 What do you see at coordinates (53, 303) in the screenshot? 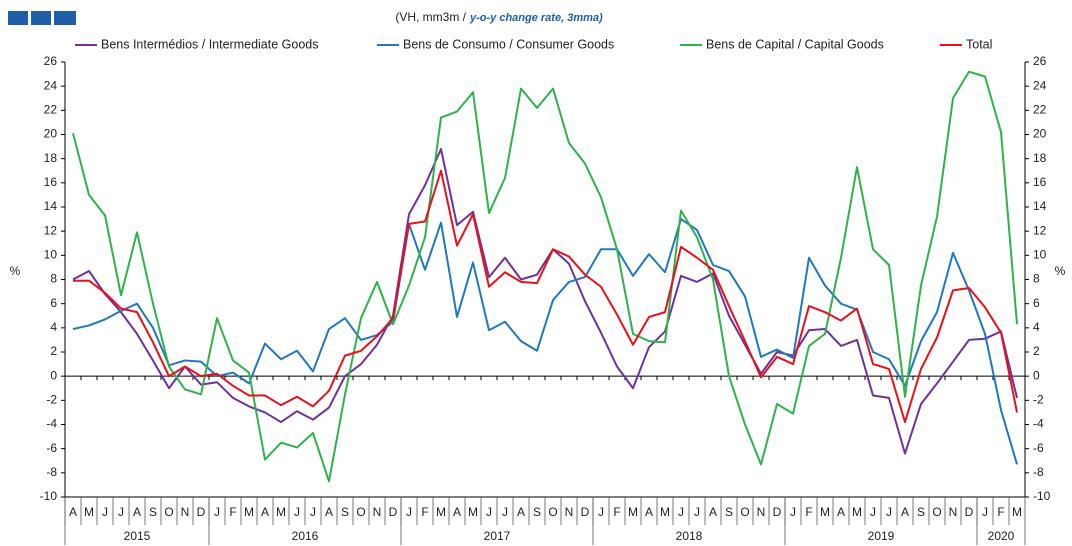
I see `y-tick-label: 6` at bounding box center [53, 303].